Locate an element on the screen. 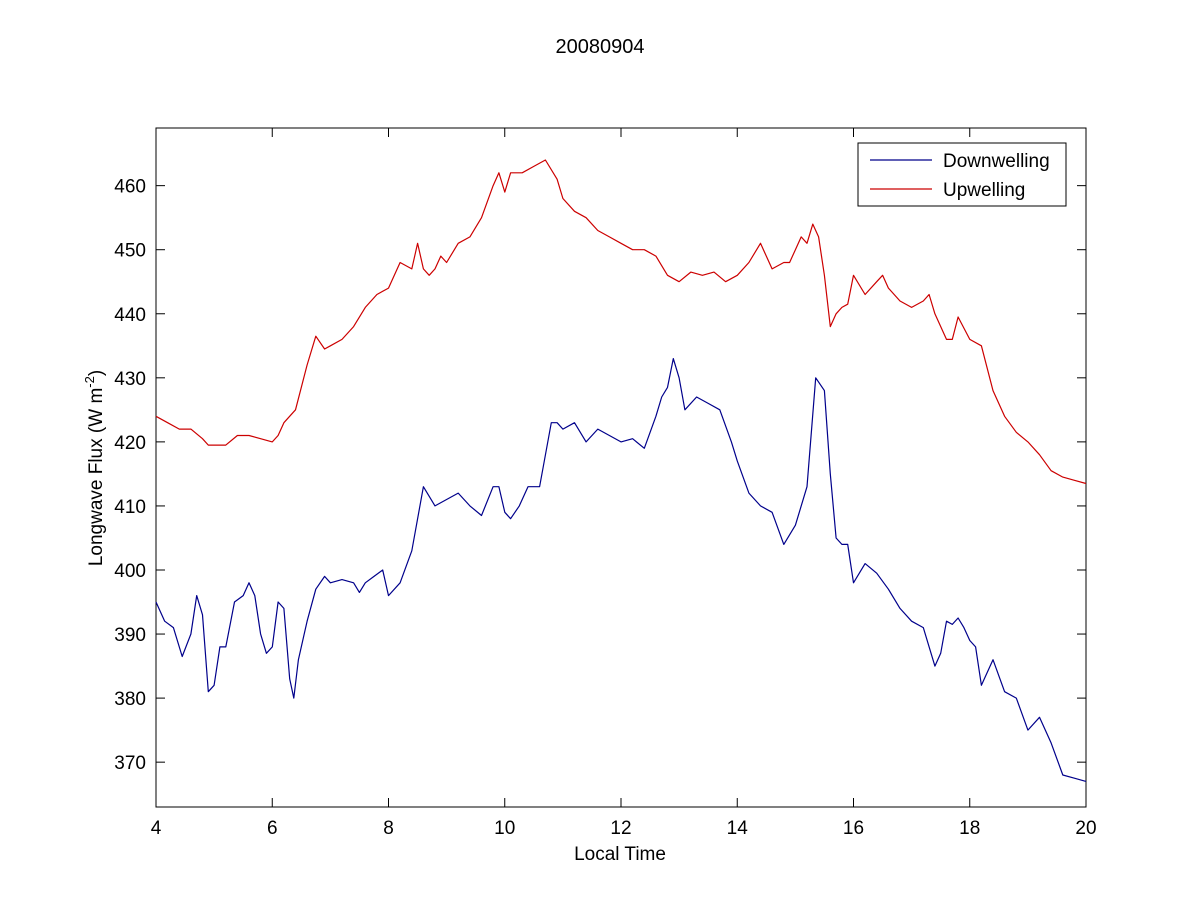 The width and height of the screenshot is (1200, 900). x-tick-label: 20 is located at coordinates (1085, 828).